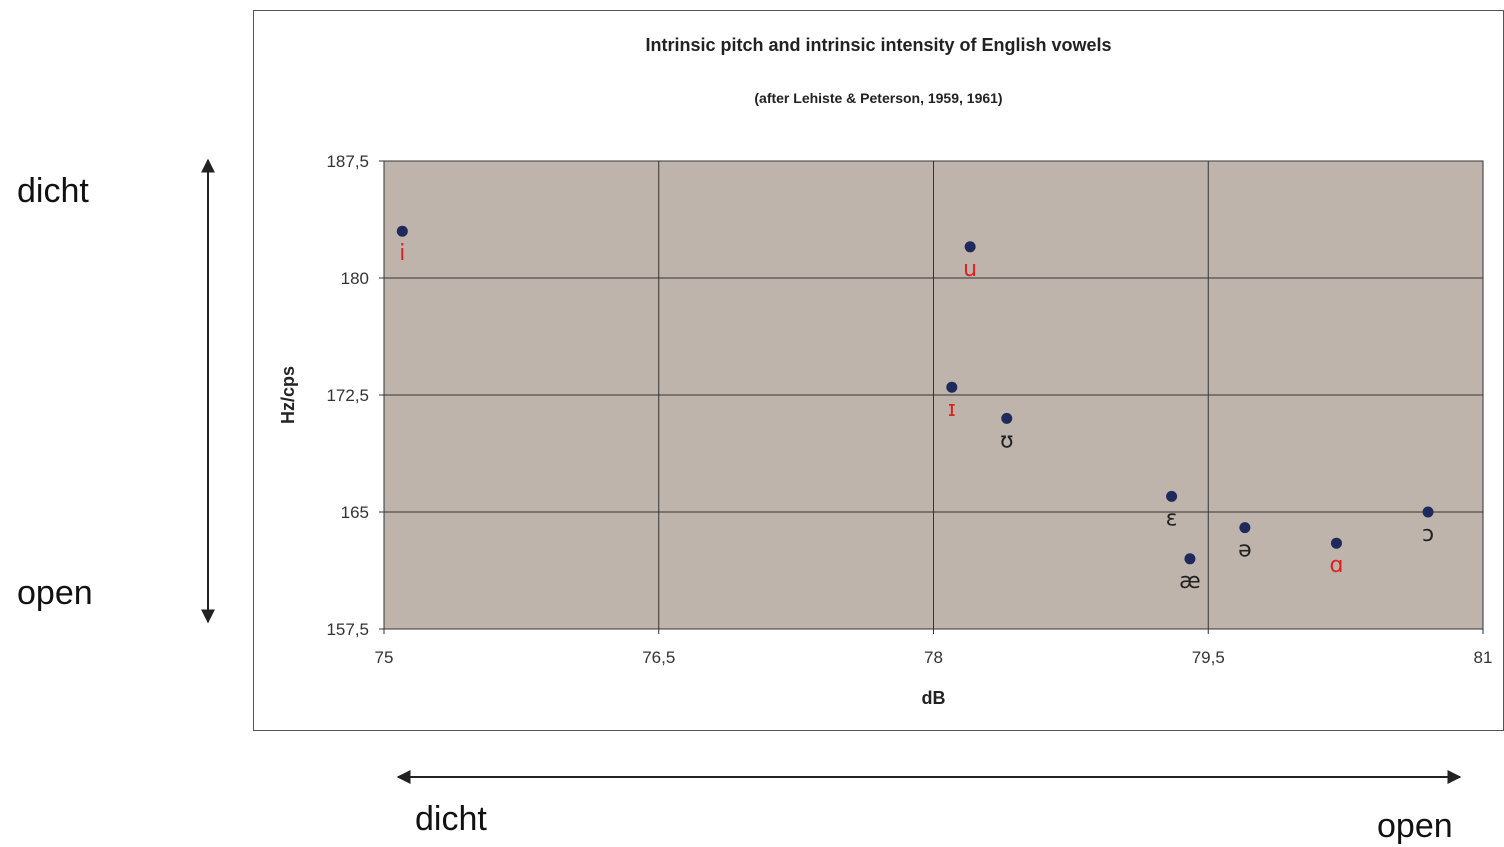 The width and height of the screenshot is (1504, 847). I want to click on x-tick-label: 79,5, so click(1208, 657).